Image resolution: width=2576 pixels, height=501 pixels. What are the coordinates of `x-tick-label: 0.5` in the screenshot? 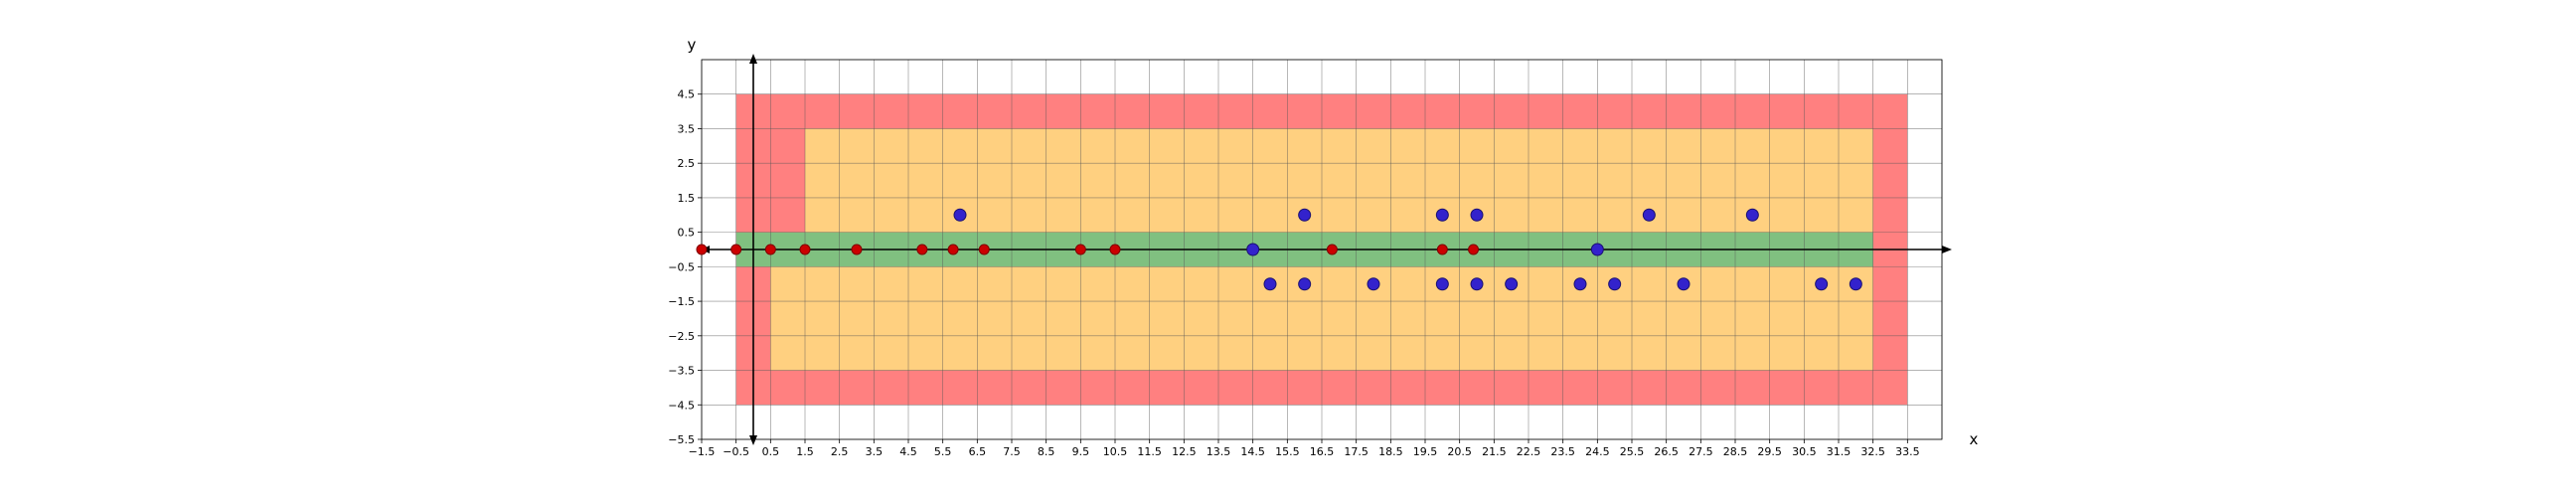 It's located at (771, 451).